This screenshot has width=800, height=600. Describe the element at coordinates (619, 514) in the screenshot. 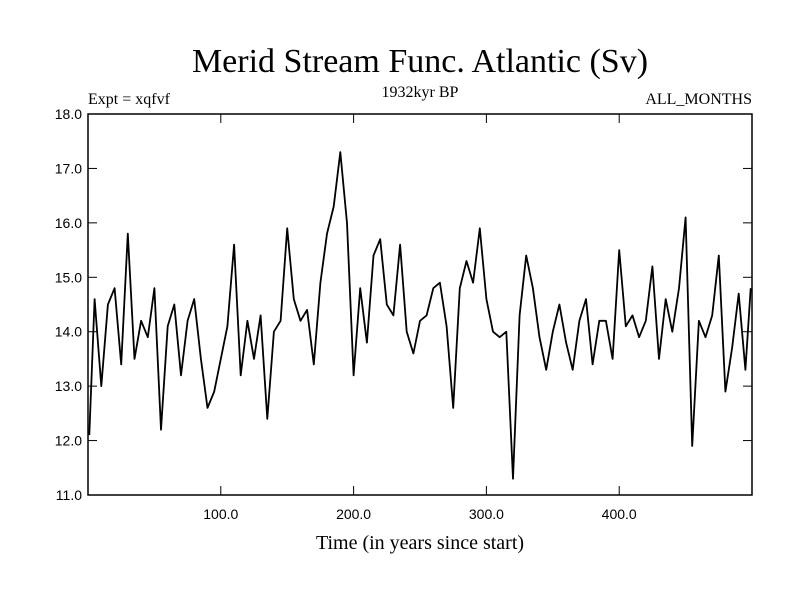

I see `x-tick-label: 400.0` at that location.